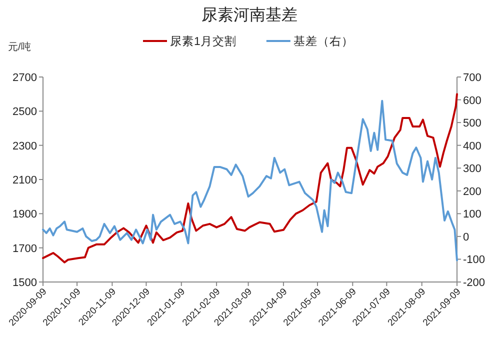 The height and width of the screenshot is (339, 499). What do you see at coordinates (472, 214) in the screenshot?
I see `y2-tick-label: 100` at bounding box center [472, 214].